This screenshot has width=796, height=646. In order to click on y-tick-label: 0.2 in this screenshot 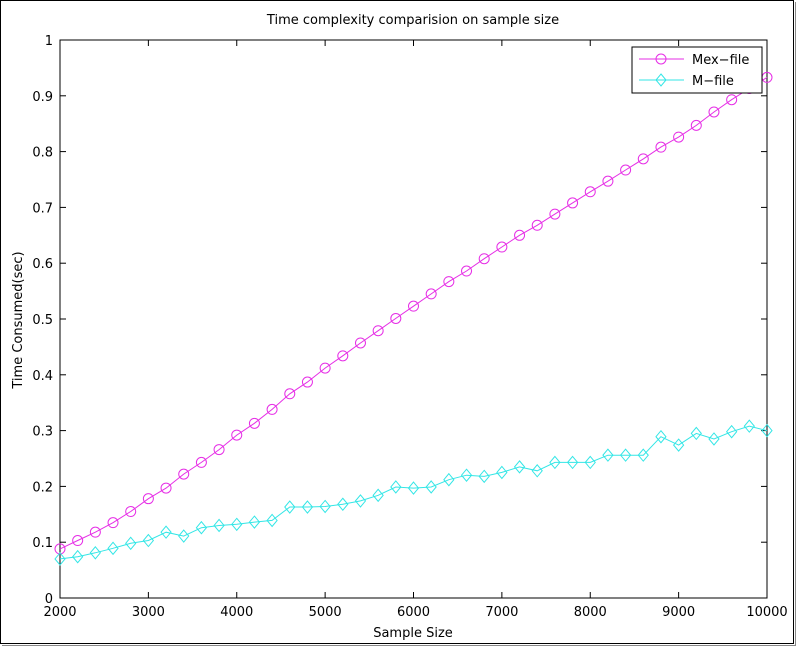, I will do `click(42, 487)`.